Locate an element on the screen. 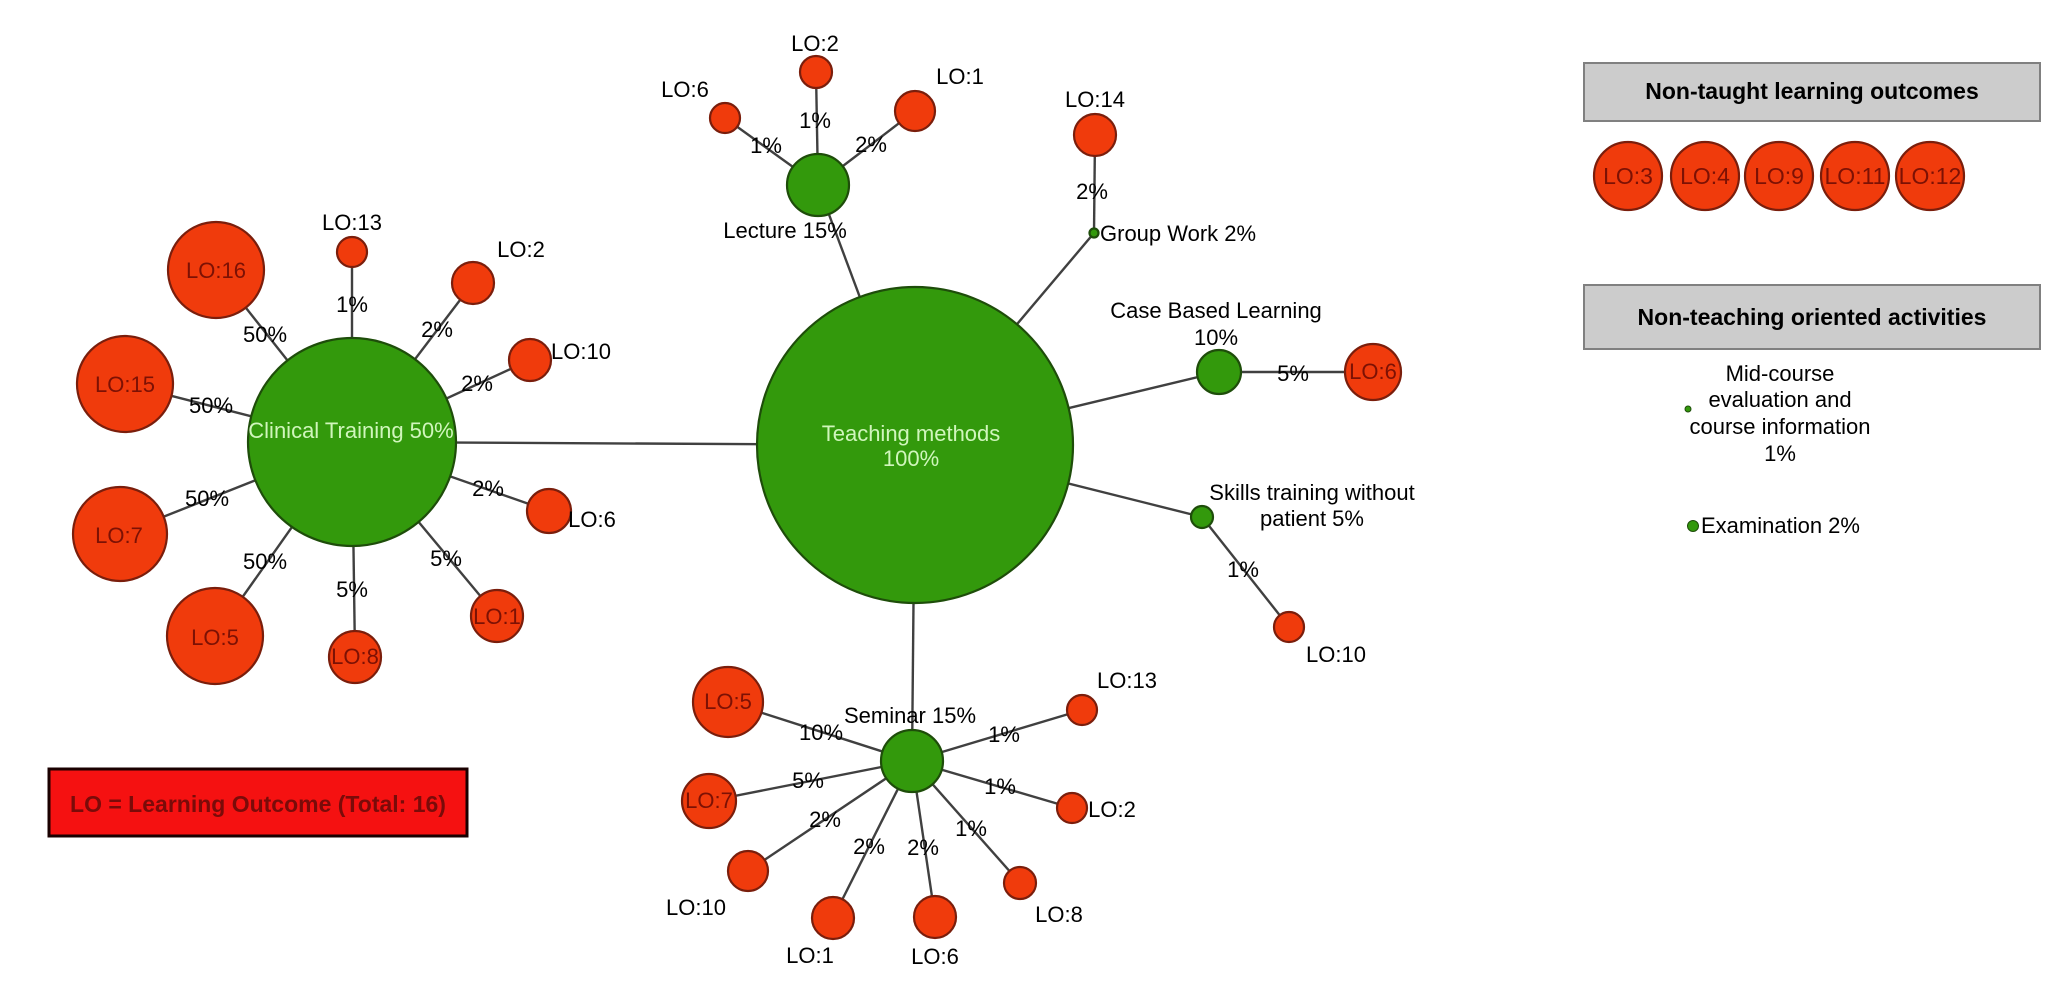 Image resolution: width=2059 pixels, height=1001 pixels. svg-text: LO:16 is located at coordinates (216, 270).